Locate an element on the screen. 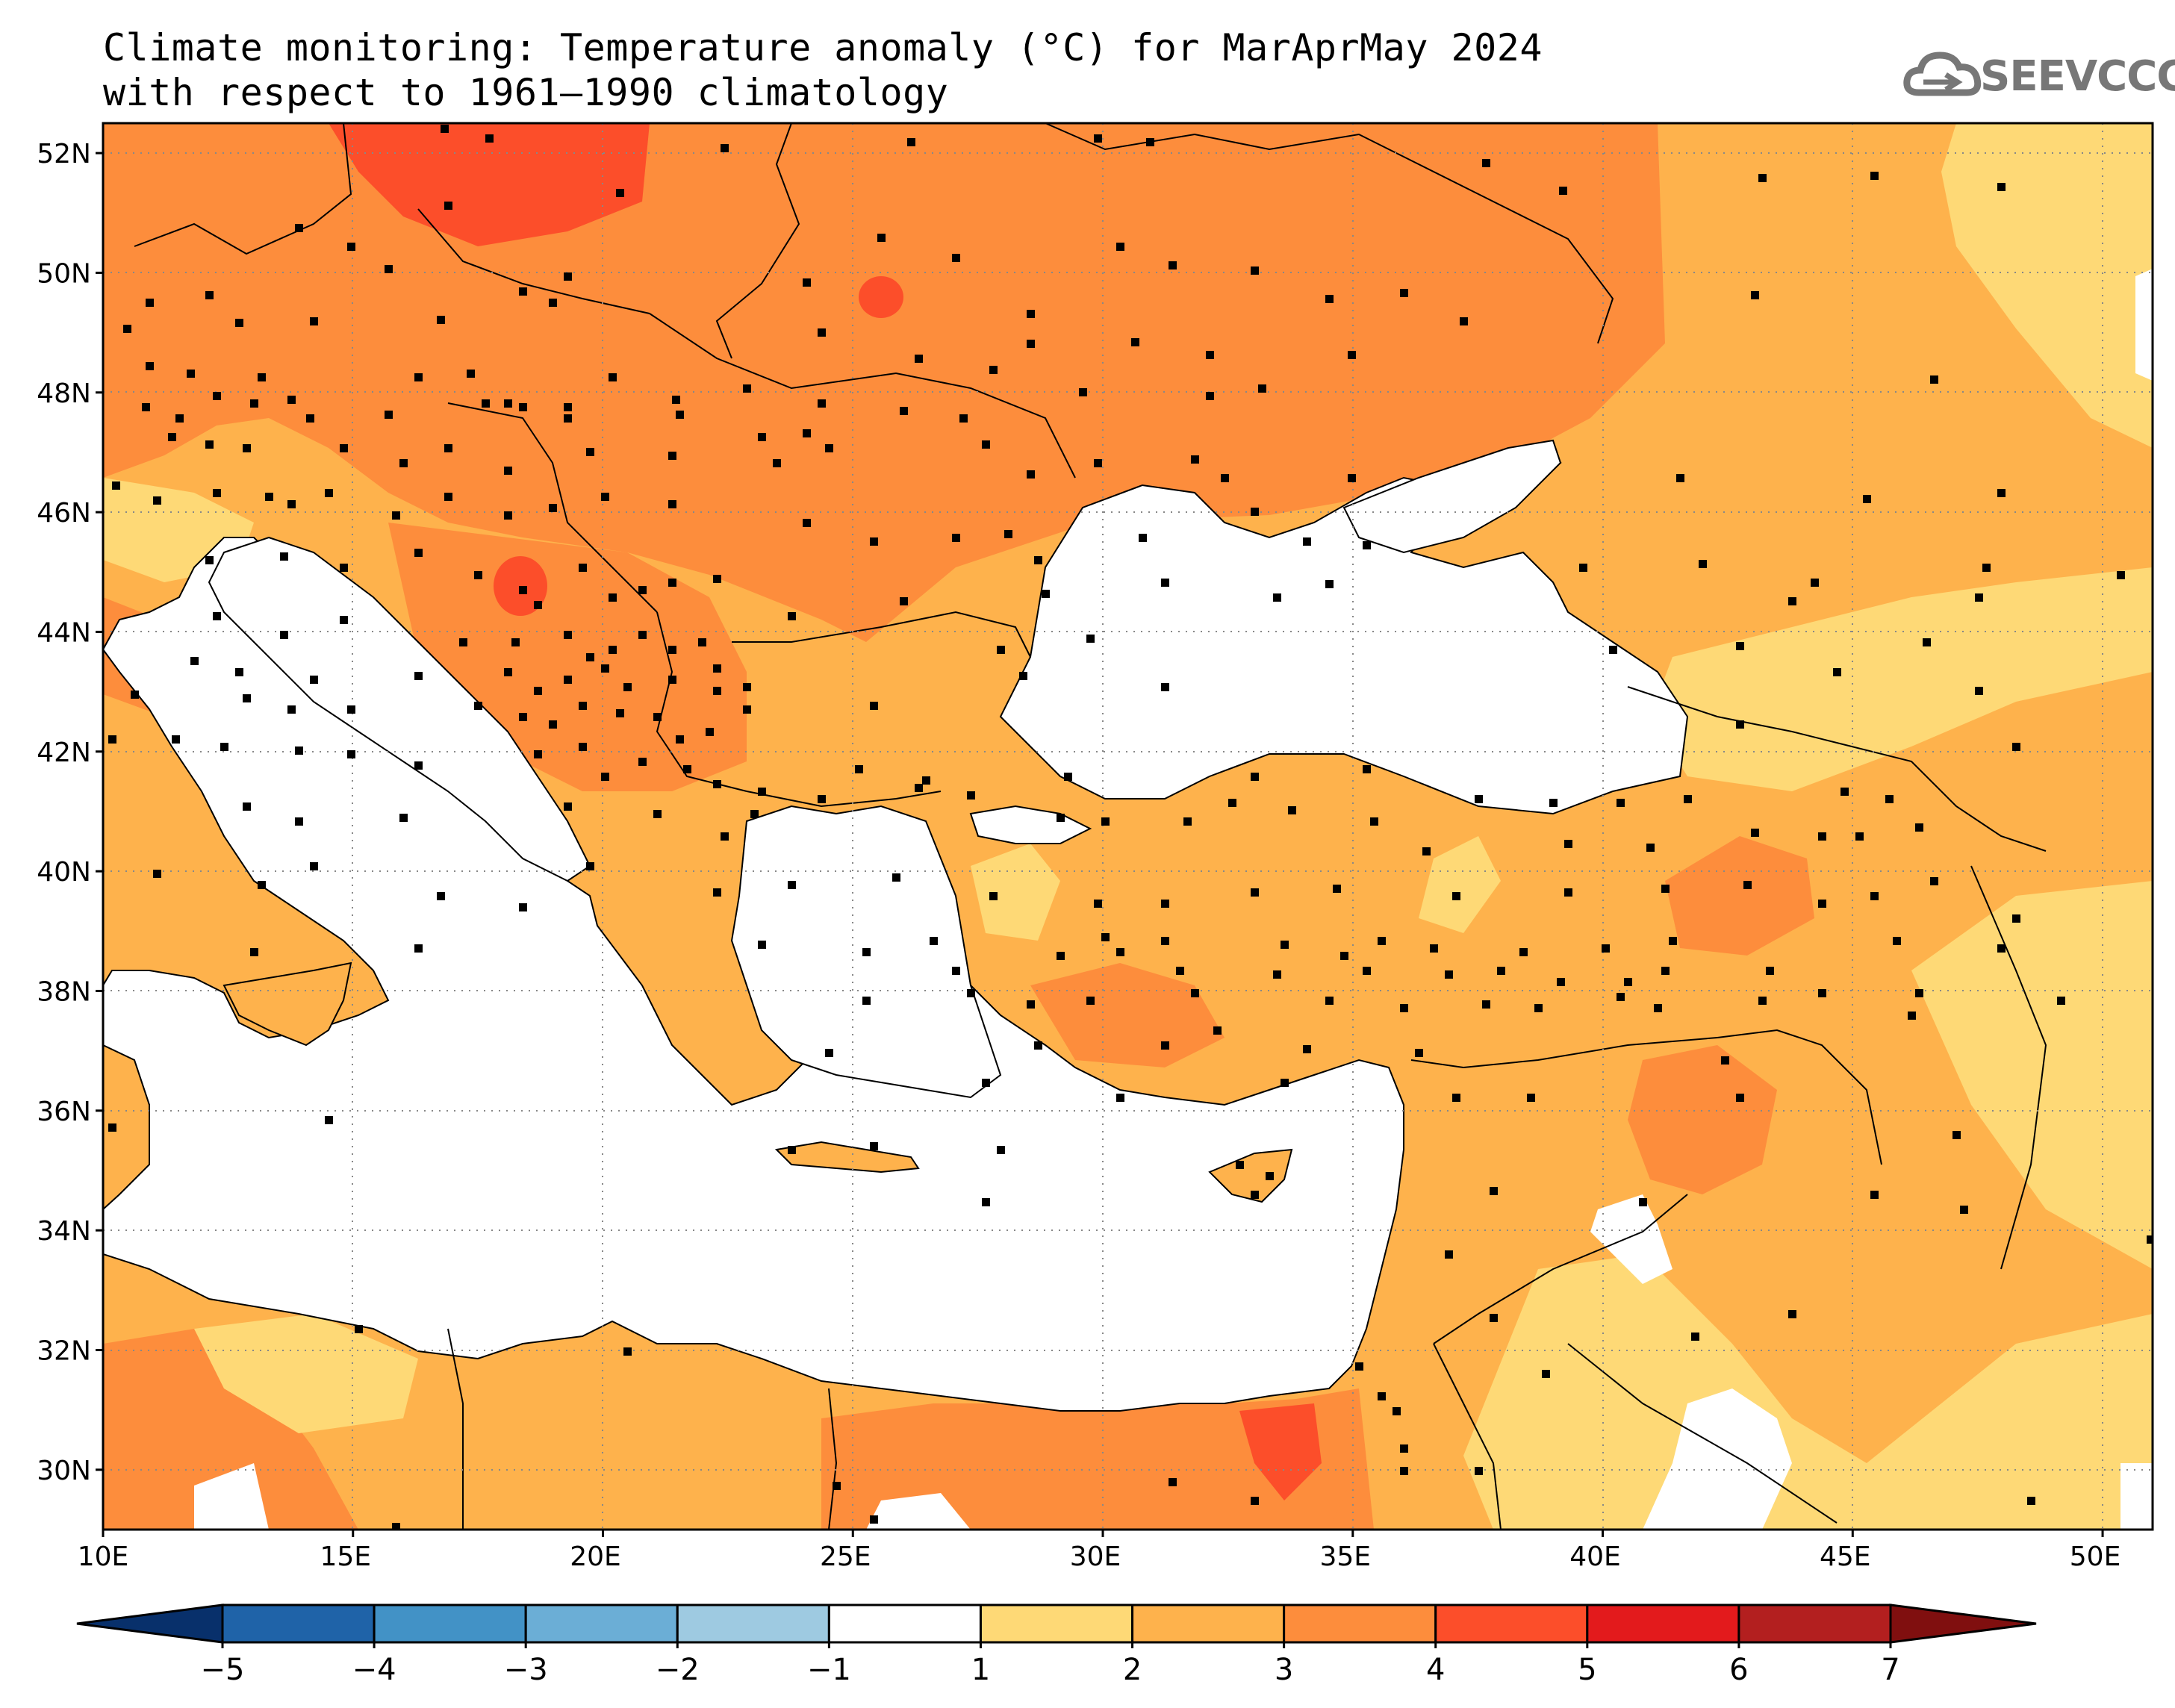 The height and width of the screenshot is (1708, 2175). anomaly-zone-3to4-turkey-south is located at coordinates (1127, 1015).